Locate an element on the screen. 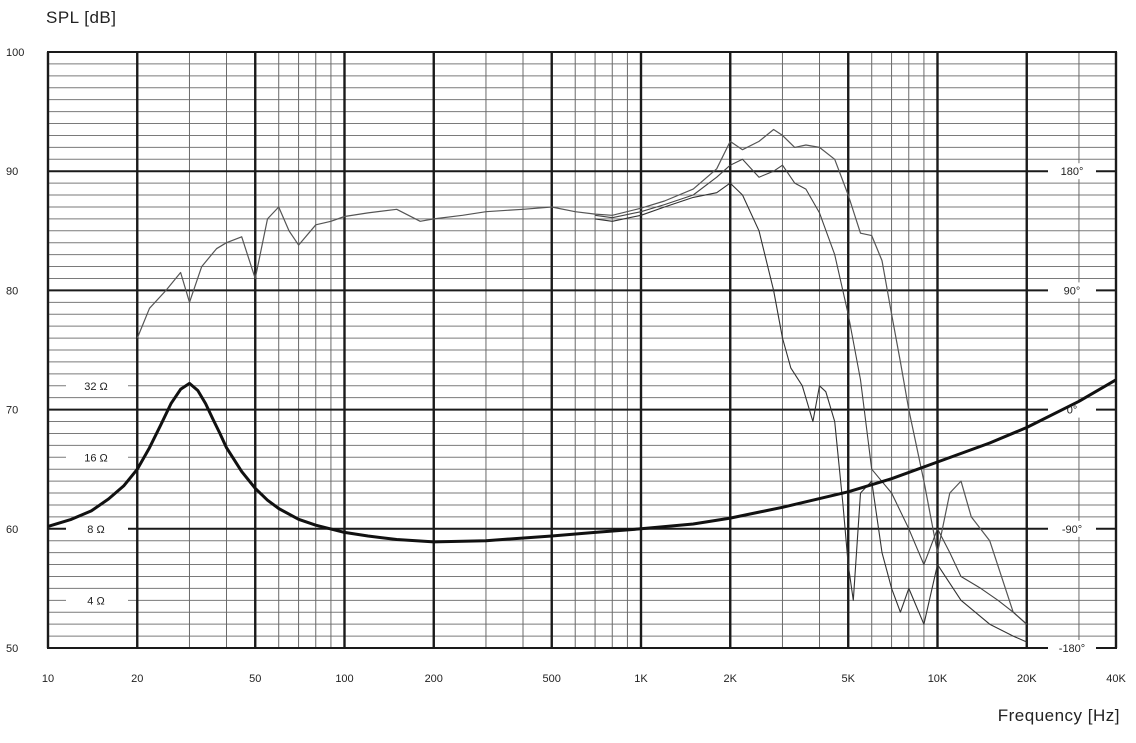 Image resolution: width=1136 pixels, height=743 pixels. x-axis-title: Frequency [Hz] is located at coordinates (1058, 715).